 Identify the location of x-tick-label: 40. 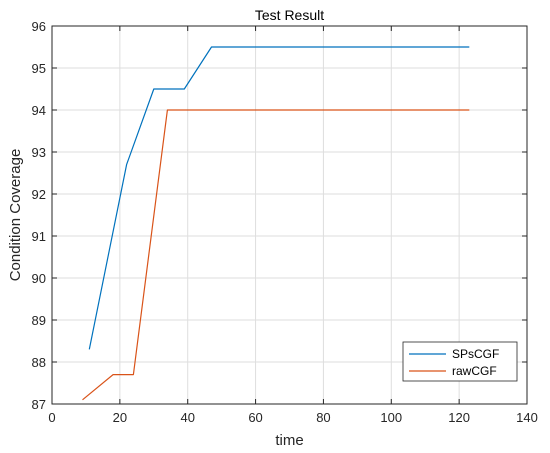
(187, 417).